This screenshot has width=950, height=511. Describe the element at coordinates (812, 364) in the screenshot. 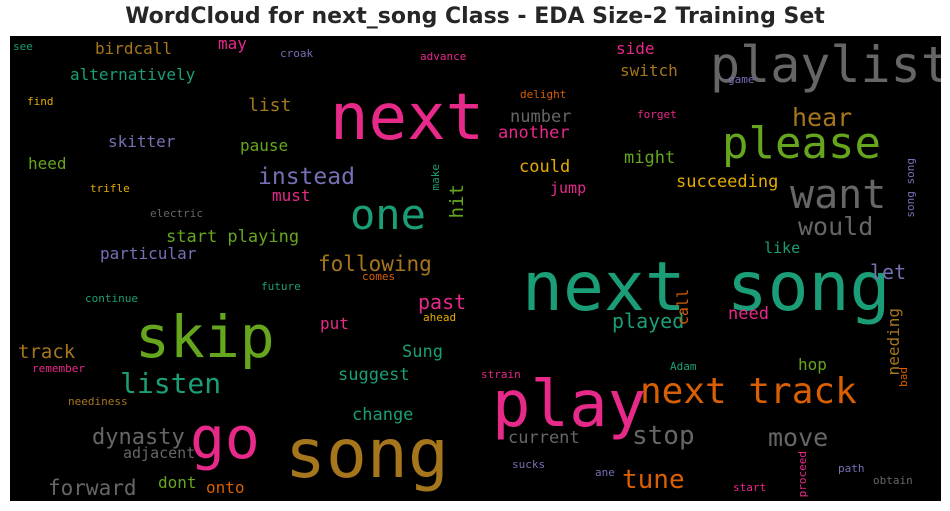

I see `word-hop: hop` at that location.